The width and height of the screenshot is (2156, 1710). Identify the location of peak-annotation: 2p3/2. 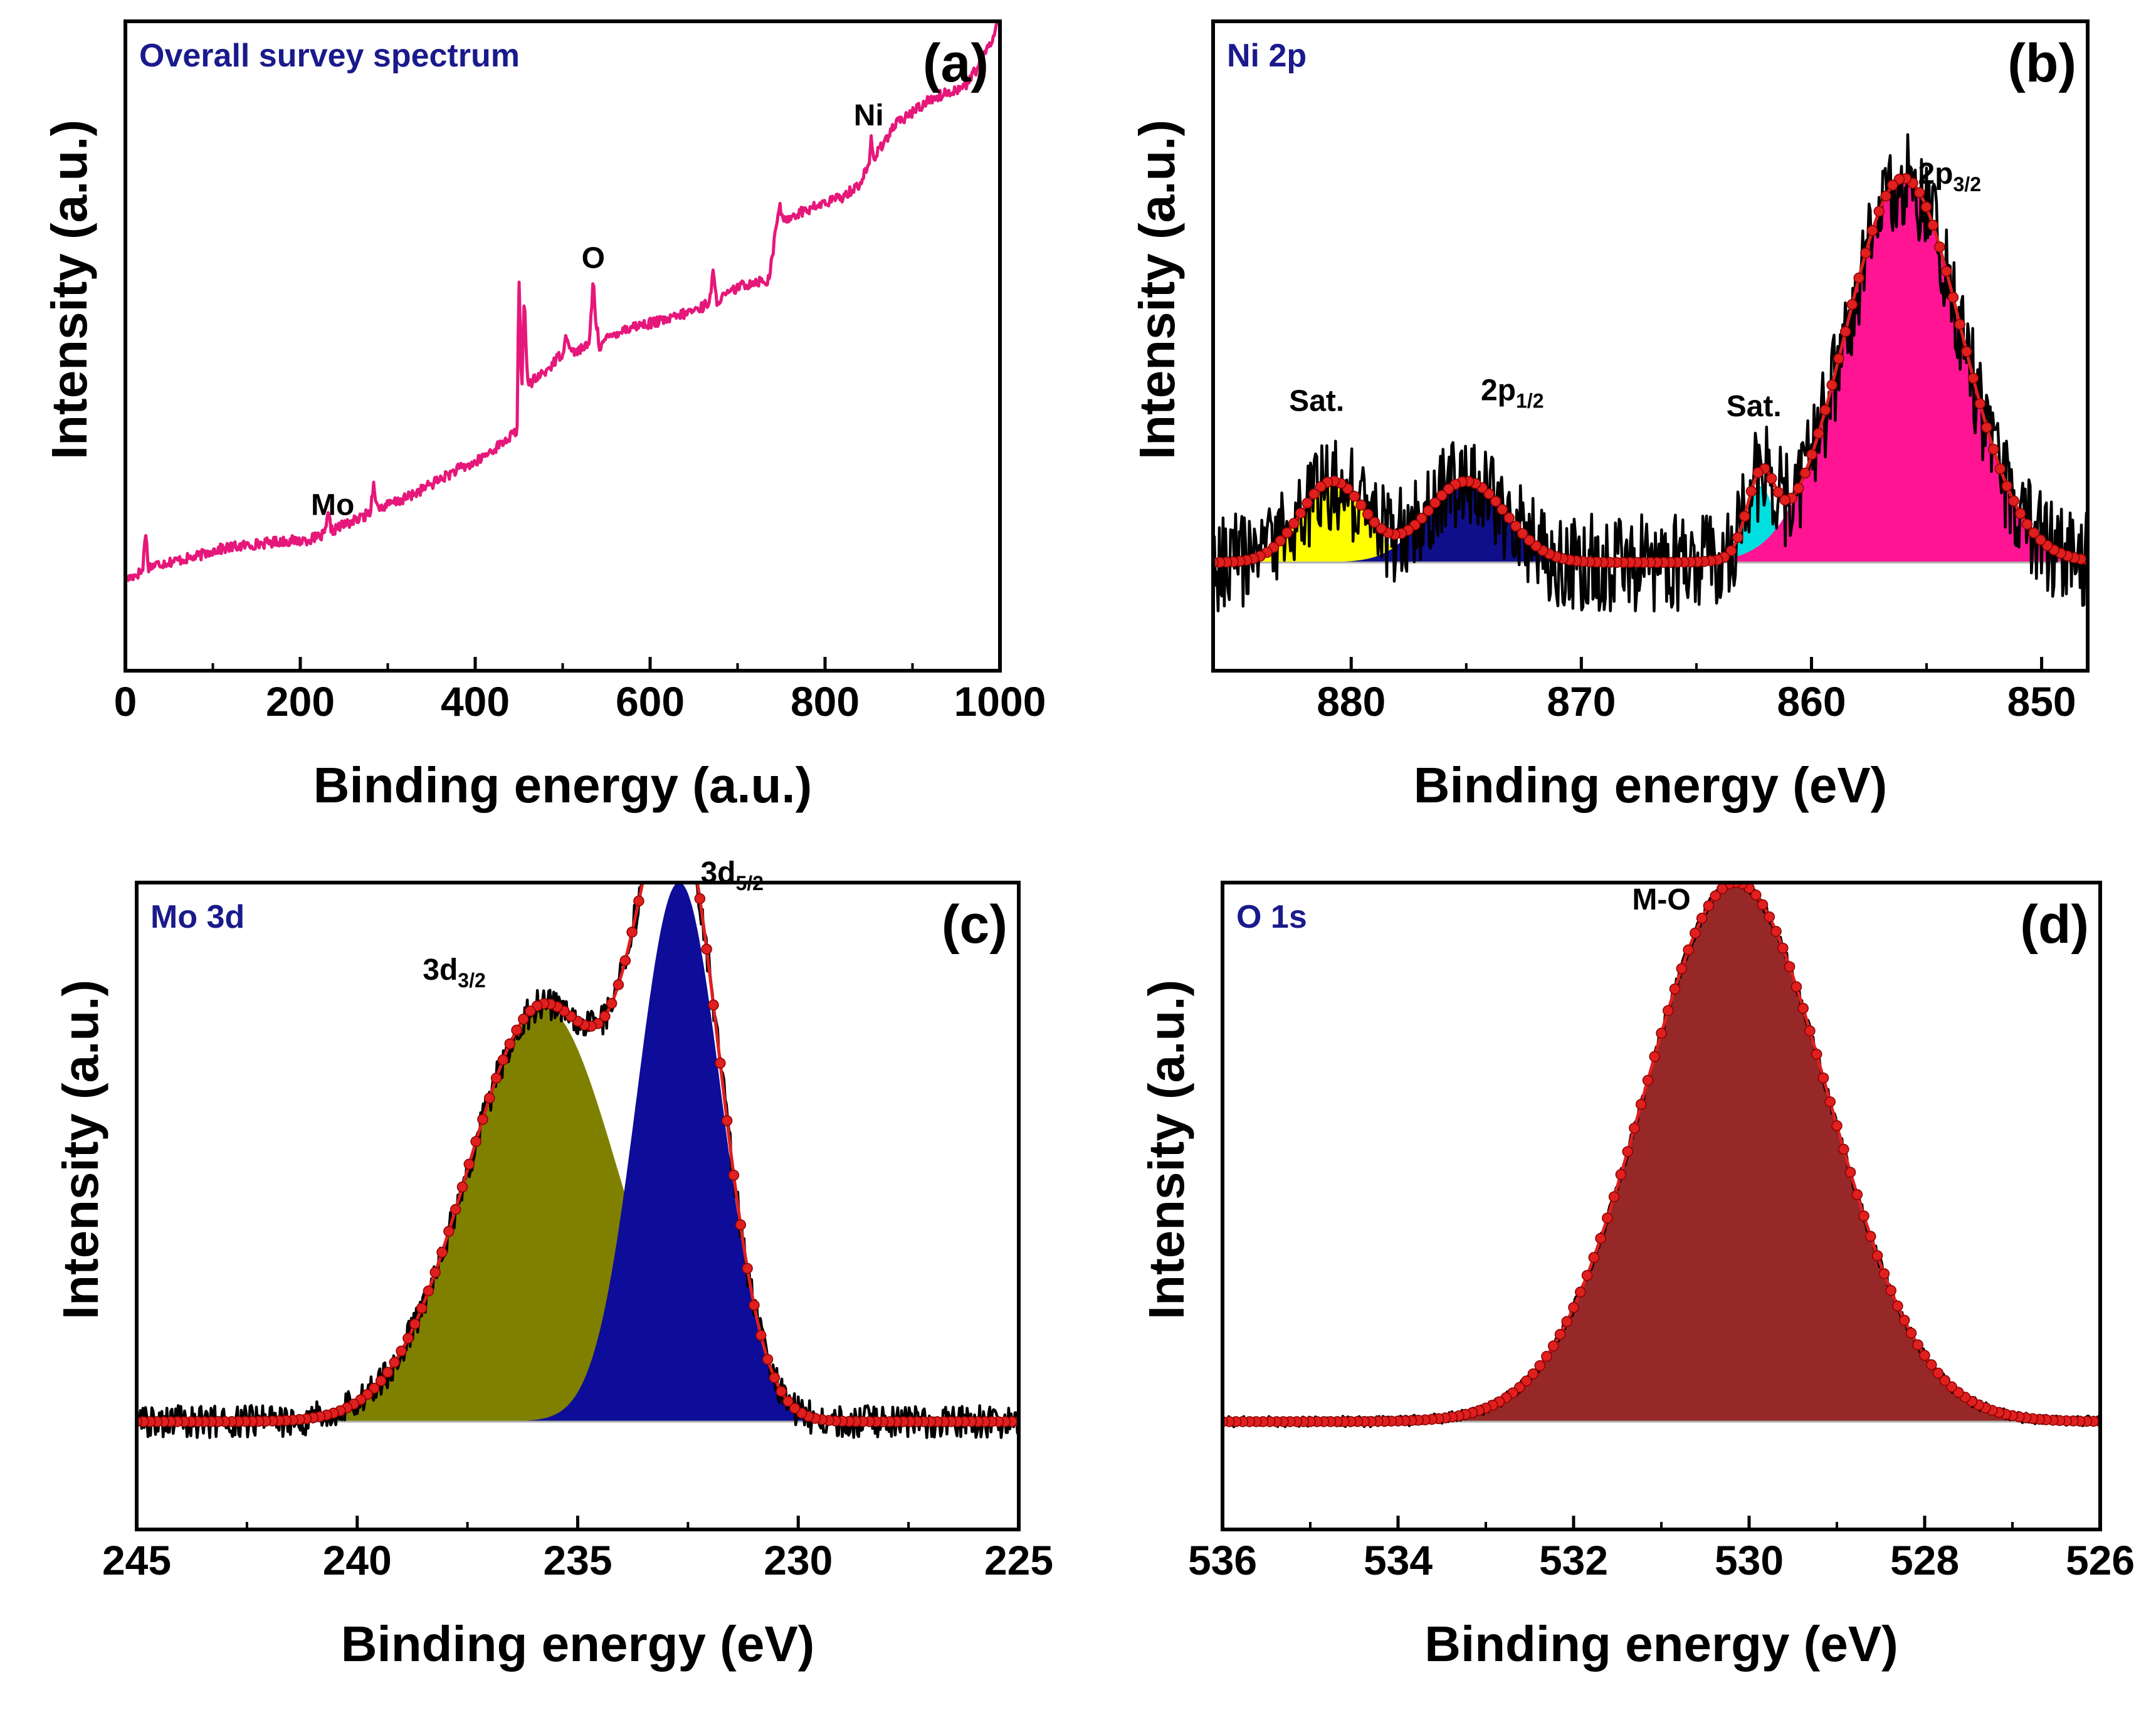
(1949, 176).